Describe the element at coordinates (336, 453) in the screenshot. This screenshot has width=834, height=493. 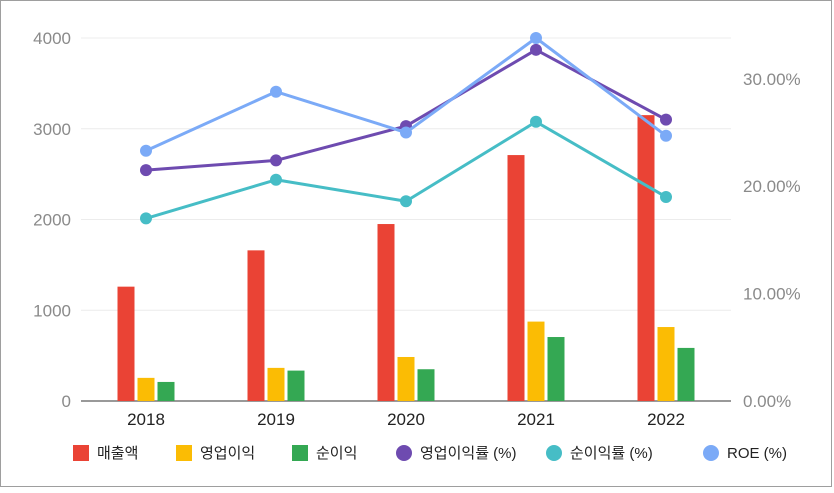
I see `legend-label: 순이익` at that location.